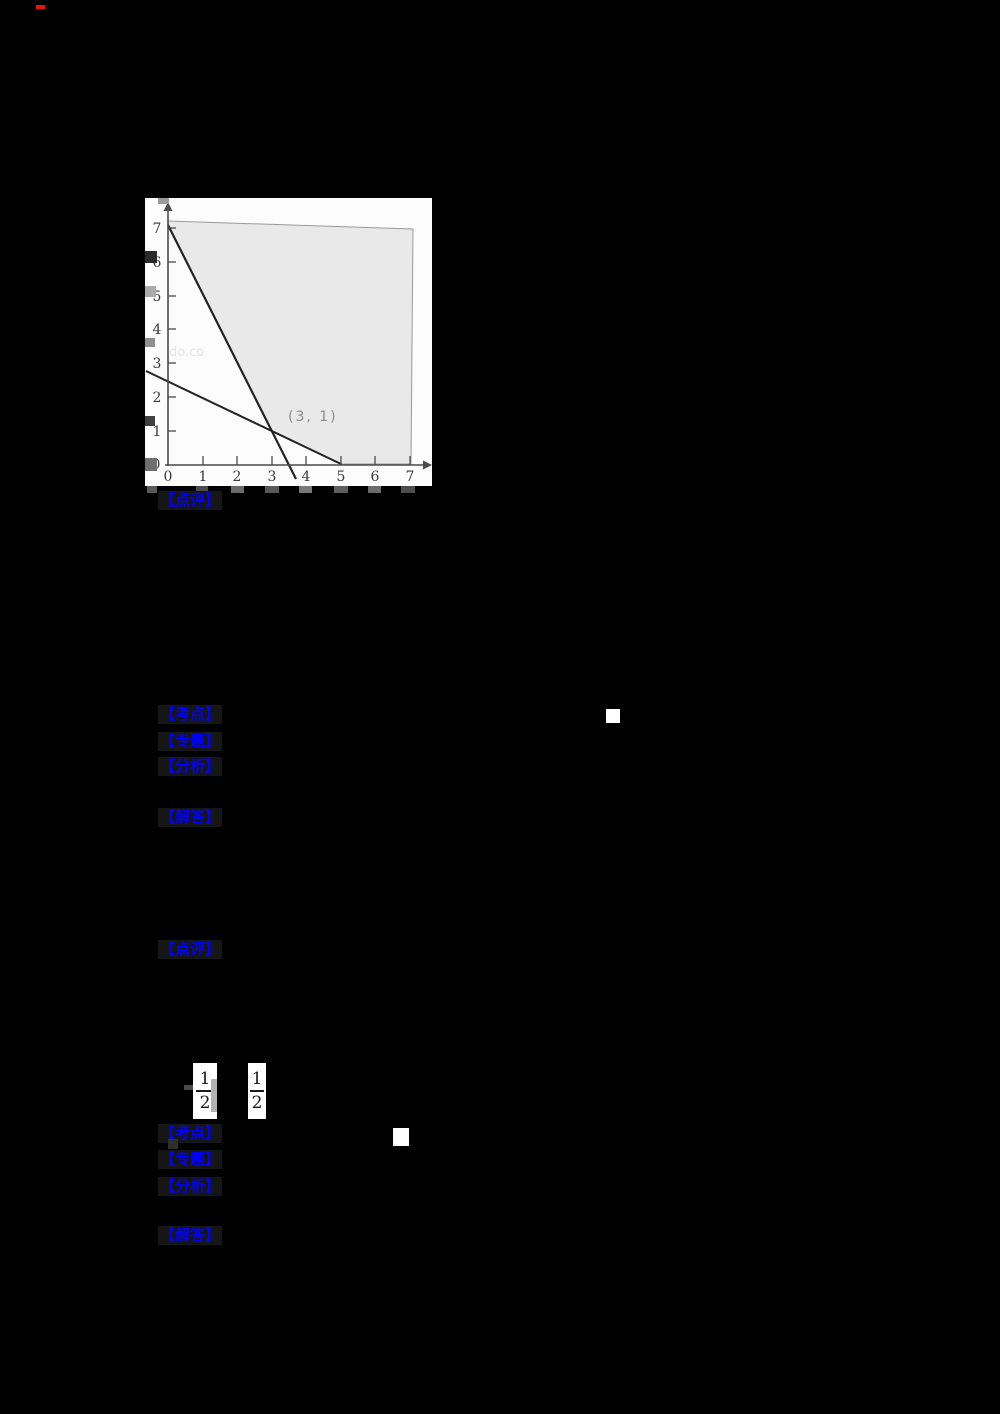  What do you see at coordinates (375, 477) in the screenshot?
I see `x-tick-label-6: 6` at bounding box center [375, 477].